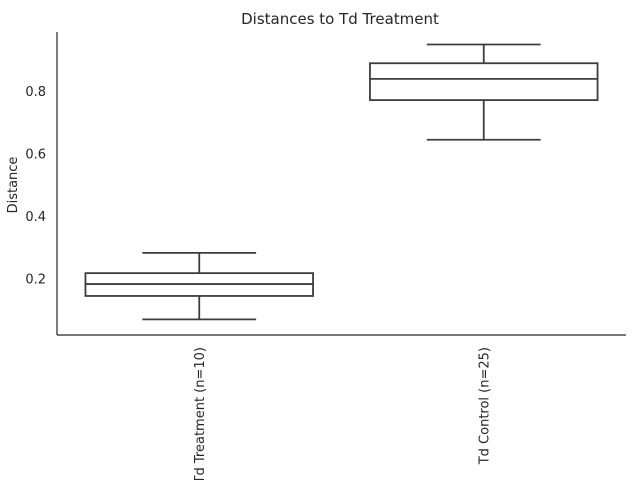 This screenshot has height=480, width=640. I want to click on iqr-box, so click(484, 81).